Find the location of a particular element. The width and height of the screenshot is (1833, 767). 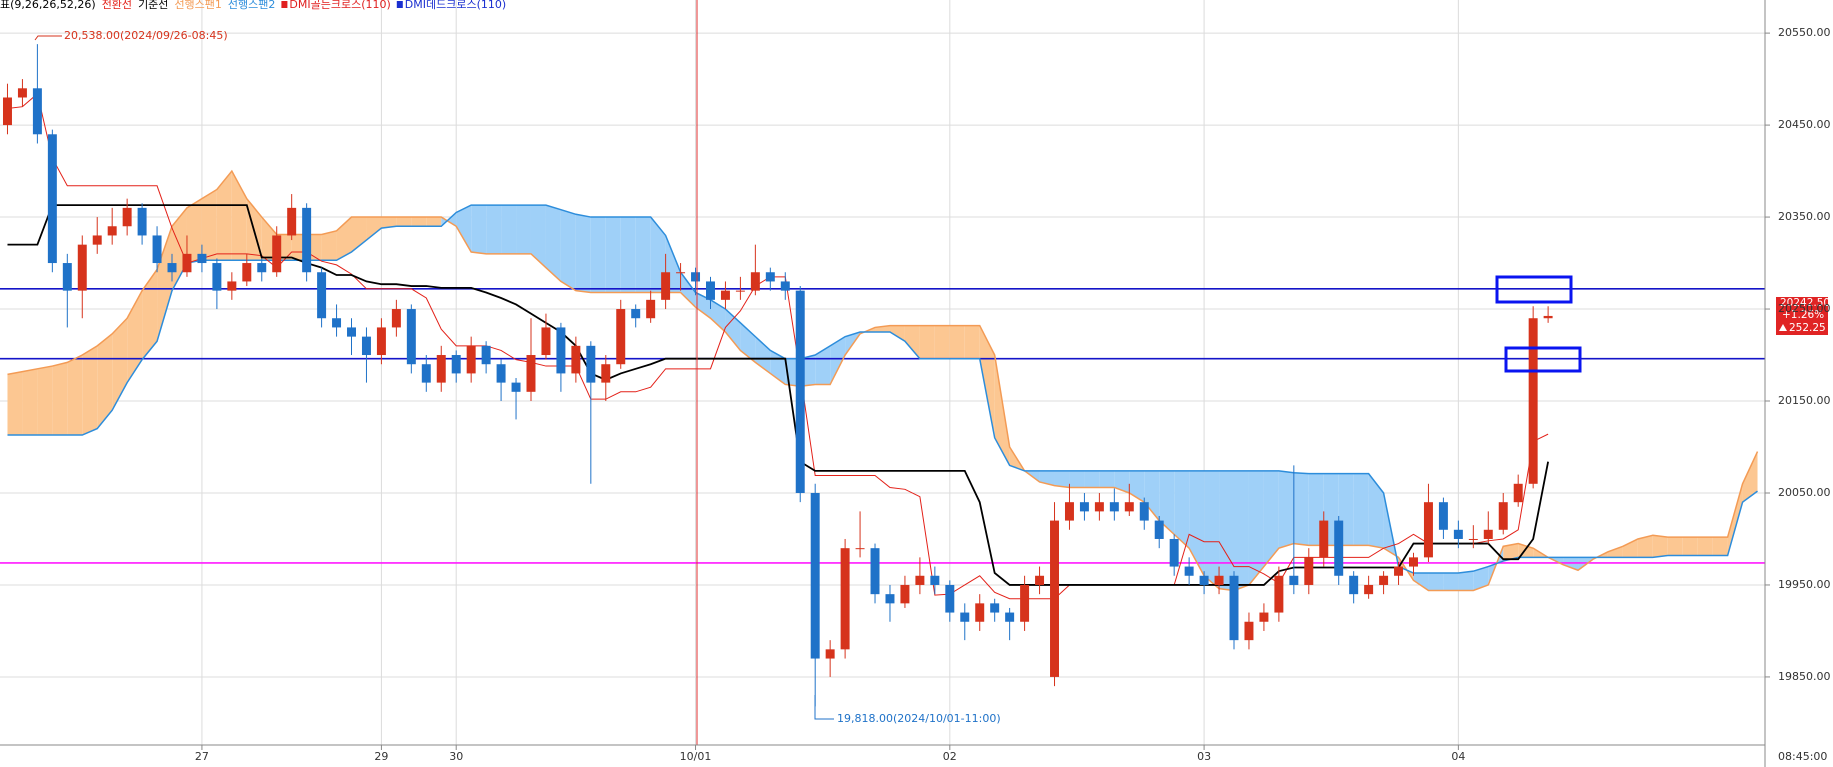

y-tick-label: 20050.00 is located at coordinates (1804, 492).